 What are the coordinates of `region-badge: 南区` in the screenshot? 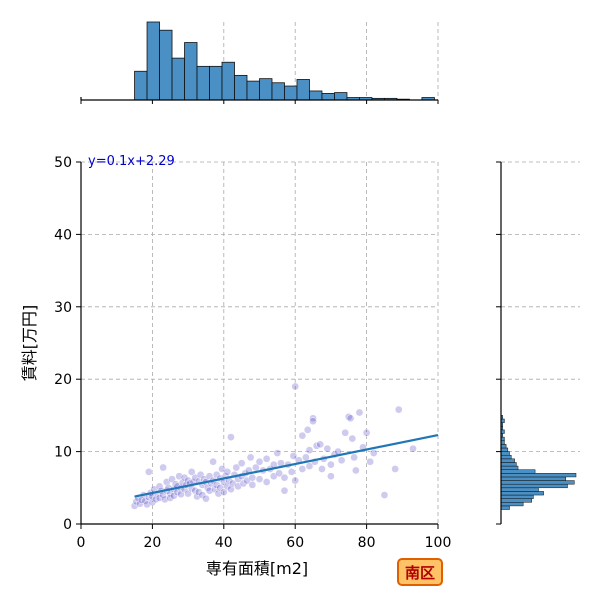 It's located at (420, 572).